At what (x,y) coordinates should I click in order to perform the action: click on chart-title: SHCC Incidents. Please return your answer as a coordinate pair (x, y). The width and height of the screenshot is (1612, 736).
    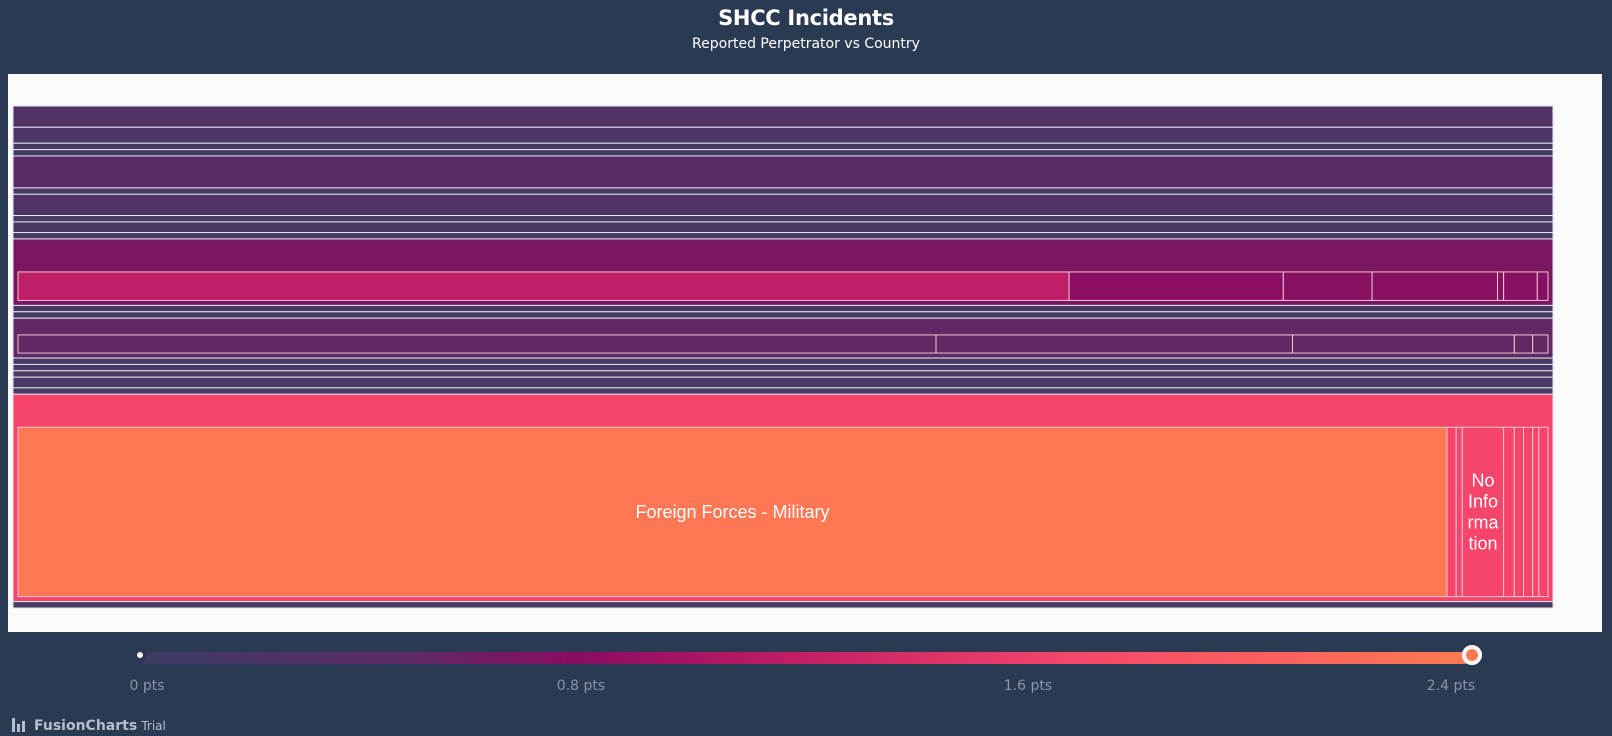
    Looking at the image, I should click on (806, 18).